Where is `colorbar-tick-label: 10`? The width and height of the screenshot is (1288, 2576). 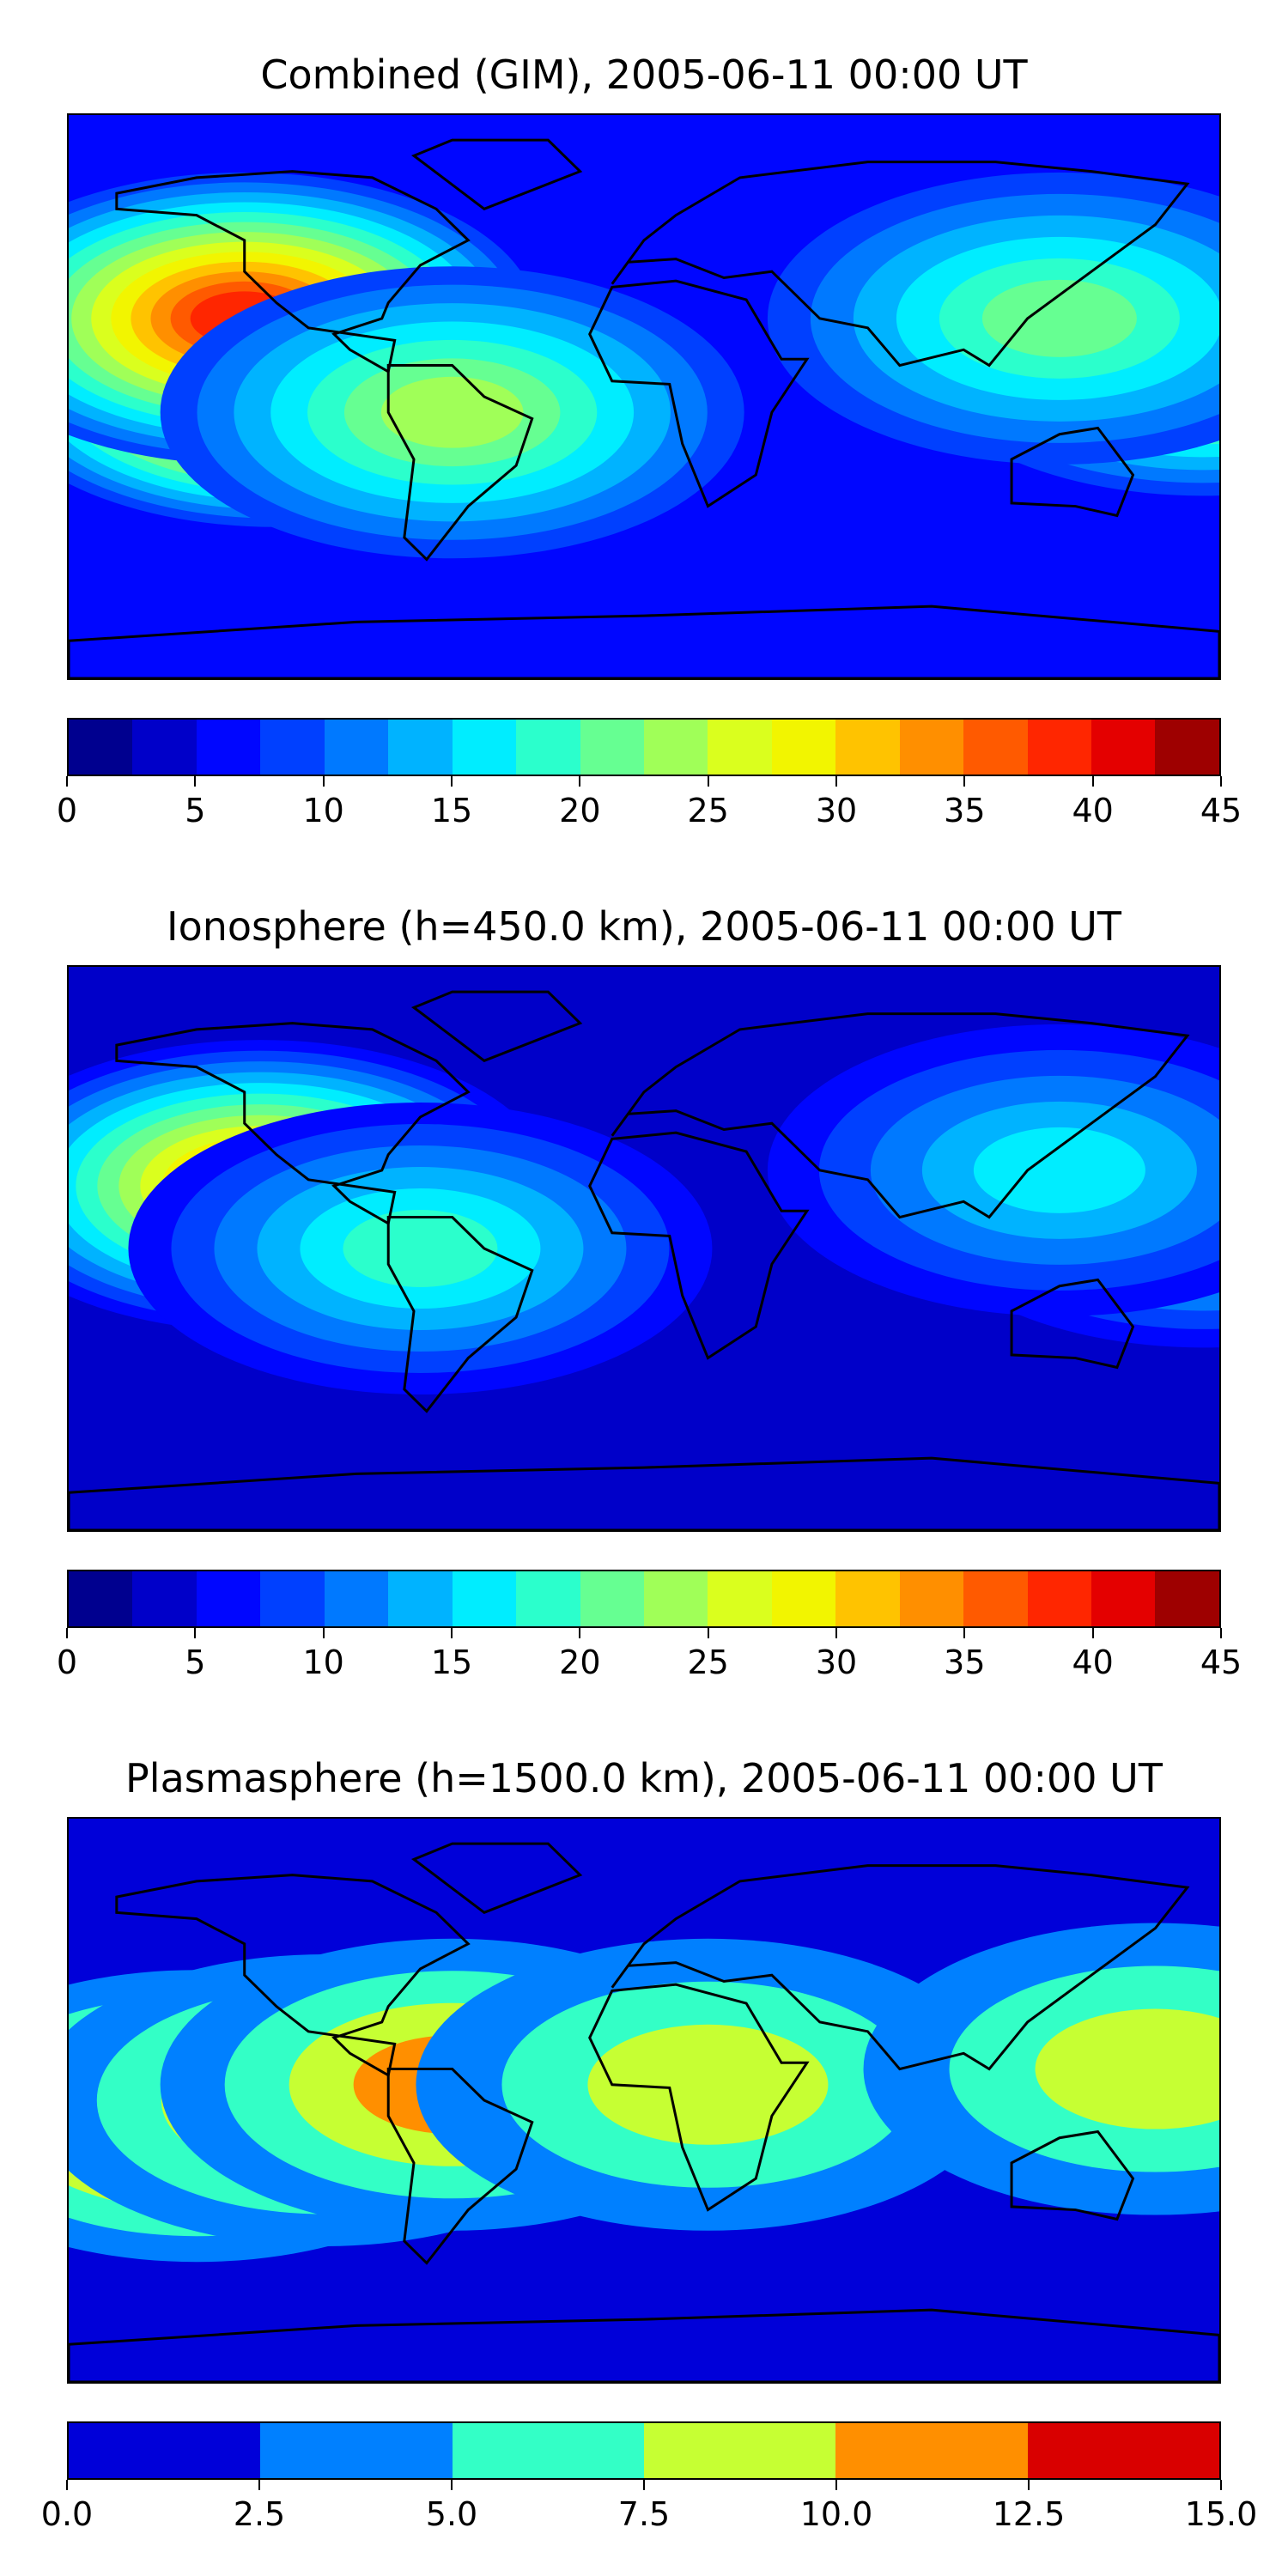 colorbar-tick-label: 10 is located at coordinates (323, 1662).